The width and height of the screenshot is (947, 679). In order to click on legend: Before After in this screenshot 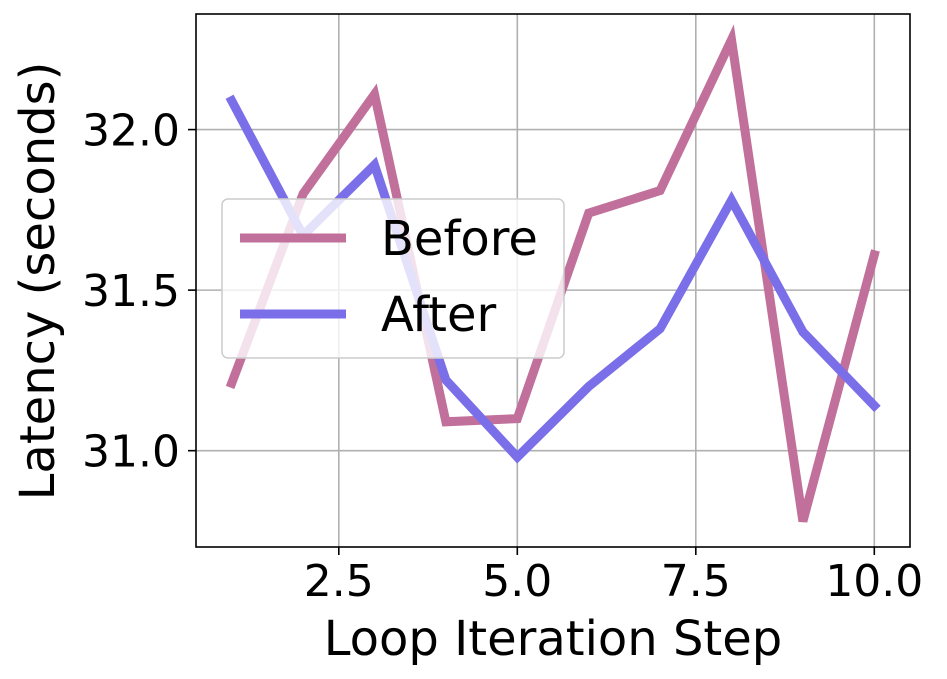, I will do `click(393, 278)`.